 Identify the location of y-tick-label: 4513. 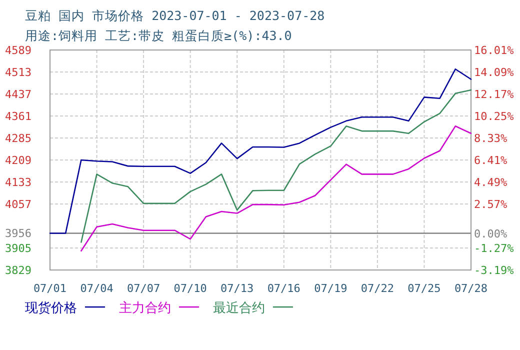
(18, 72).